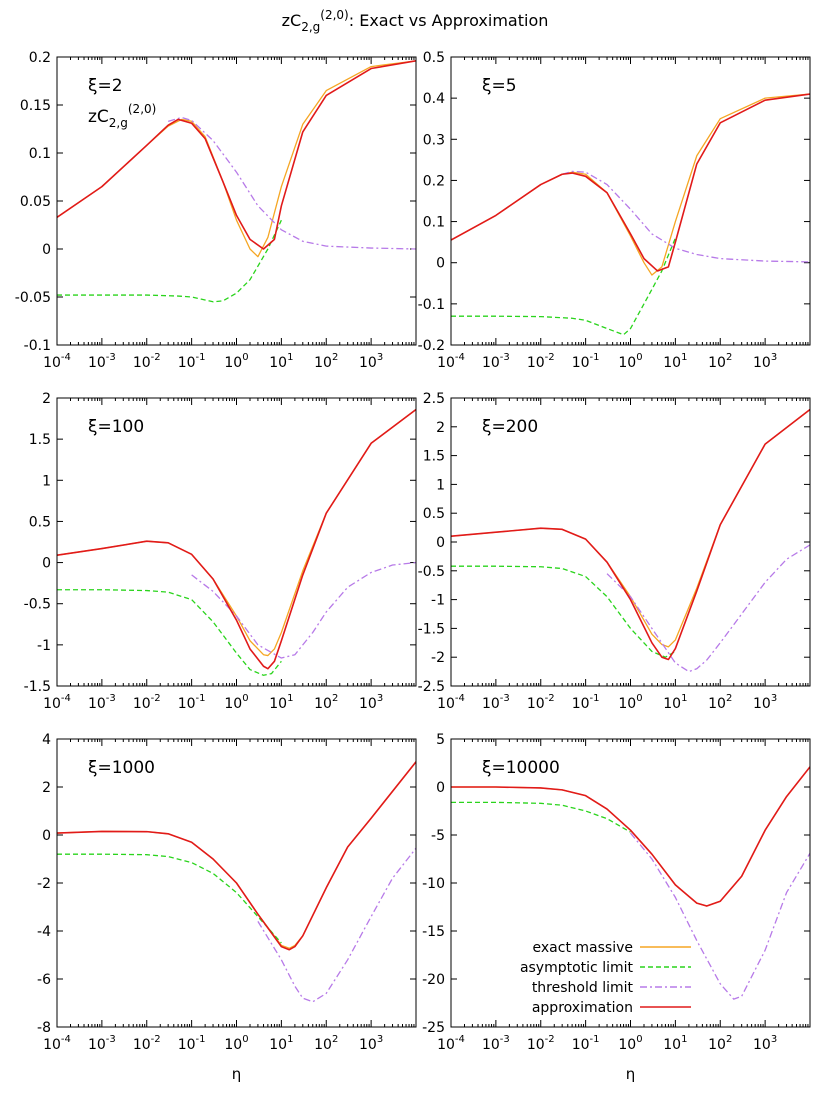 Image resolution: width=830 pixels, height=1107 pixels. What do you see at coordinates (440, 740) in the screenshot?
I see `y-tick-label: 5` at bounding box center [440, 740].